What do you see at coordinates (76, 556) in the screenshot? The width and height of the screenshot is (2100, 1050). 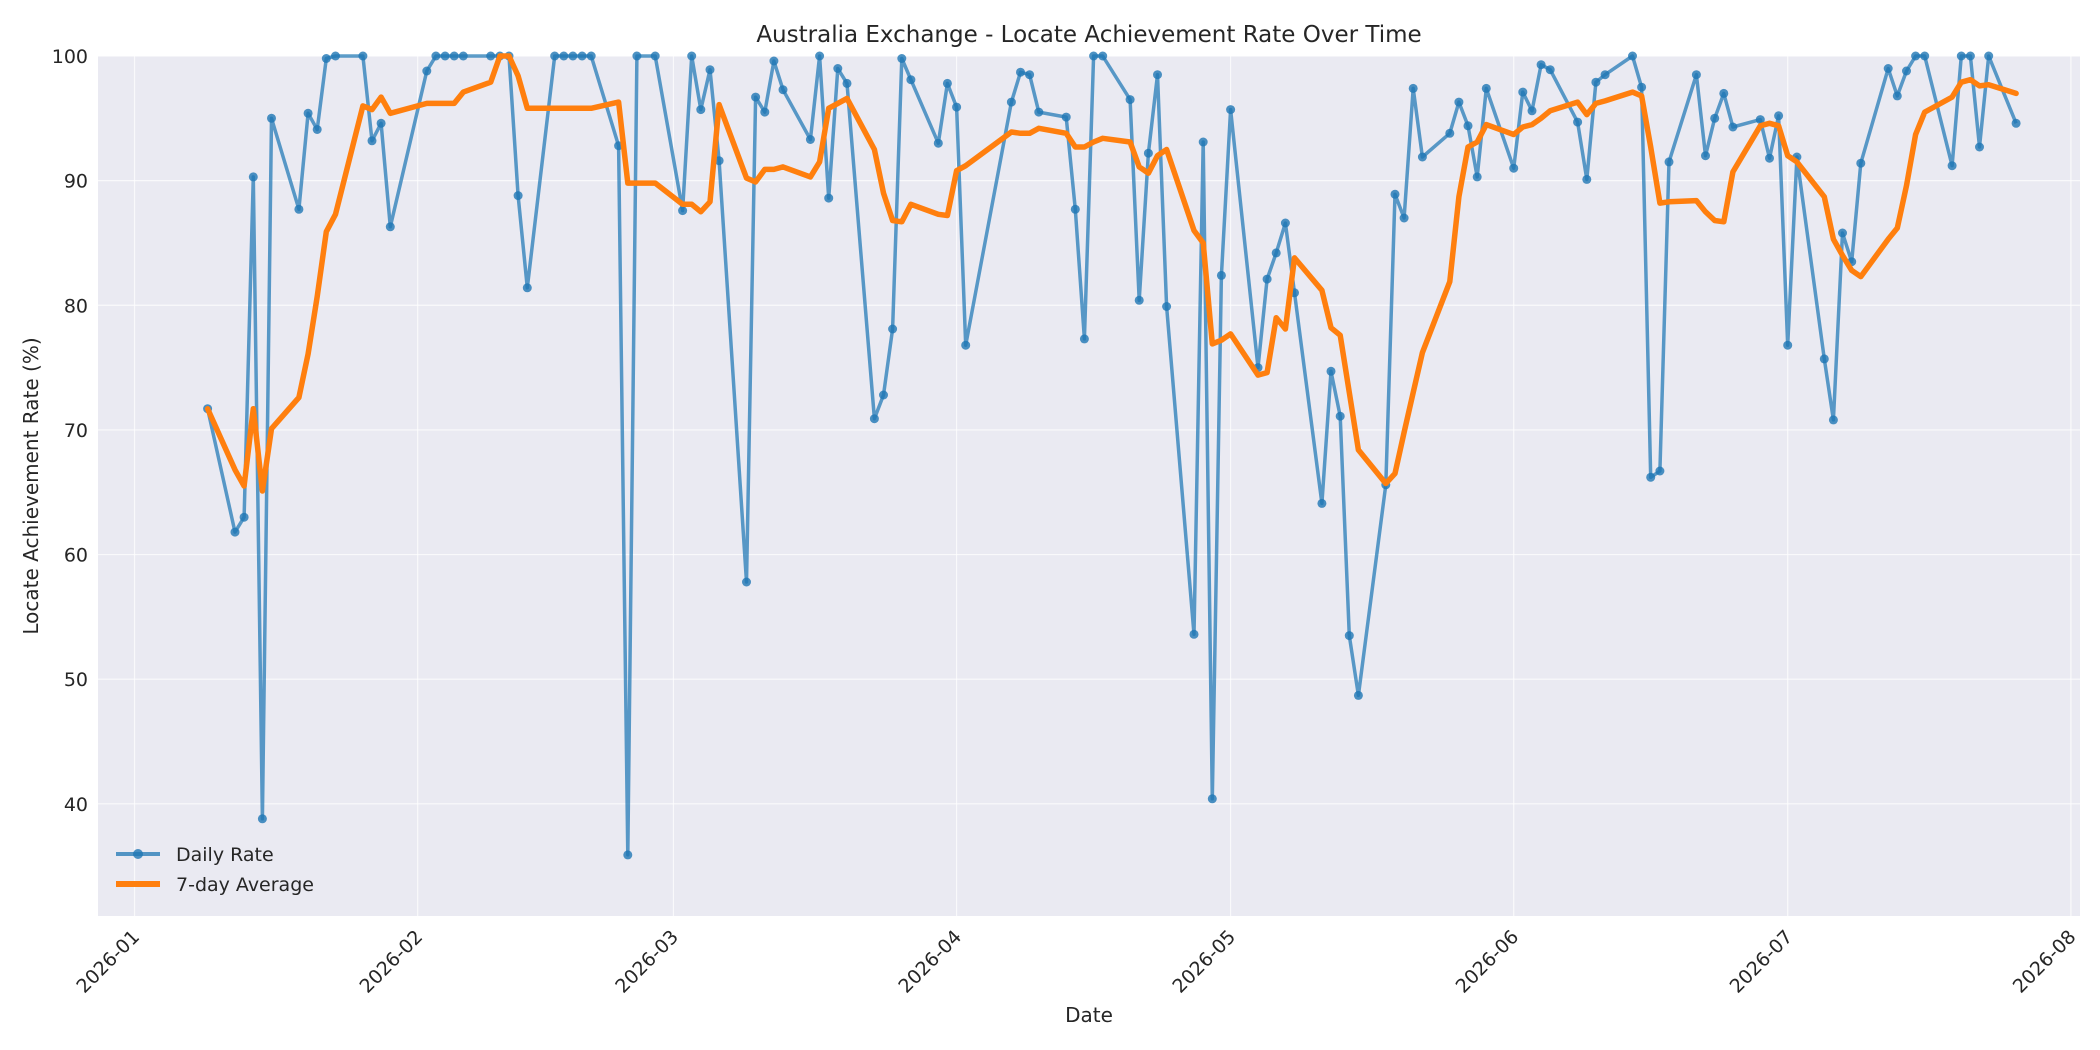 I see `y-tick-label: 60` at bounding box center [76, 556].